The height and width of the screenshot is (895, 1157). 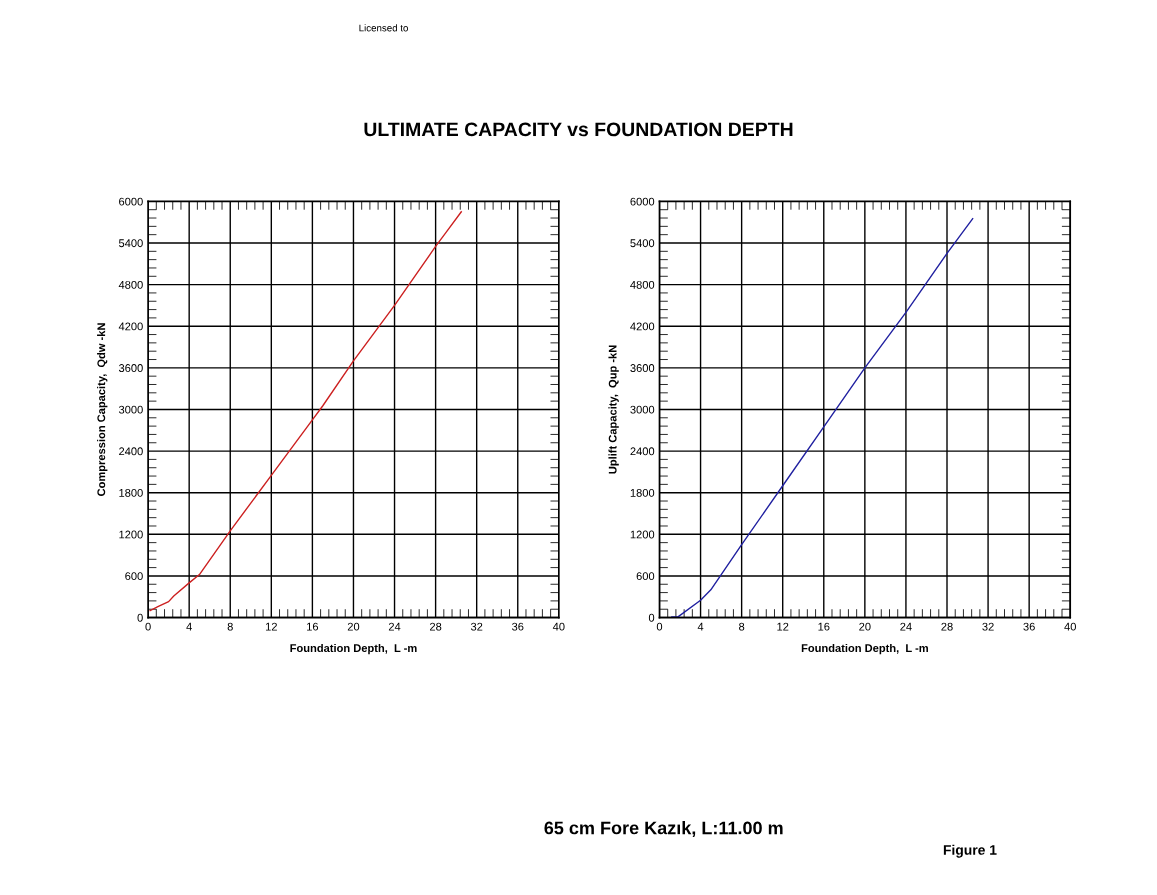 What do you see at coordinates (578, 129) in the screenshot?
I see `chart-title: ULTIMATE CAPACITY vs FOUNDATION DEPTH` at bounding box center [578, 129].